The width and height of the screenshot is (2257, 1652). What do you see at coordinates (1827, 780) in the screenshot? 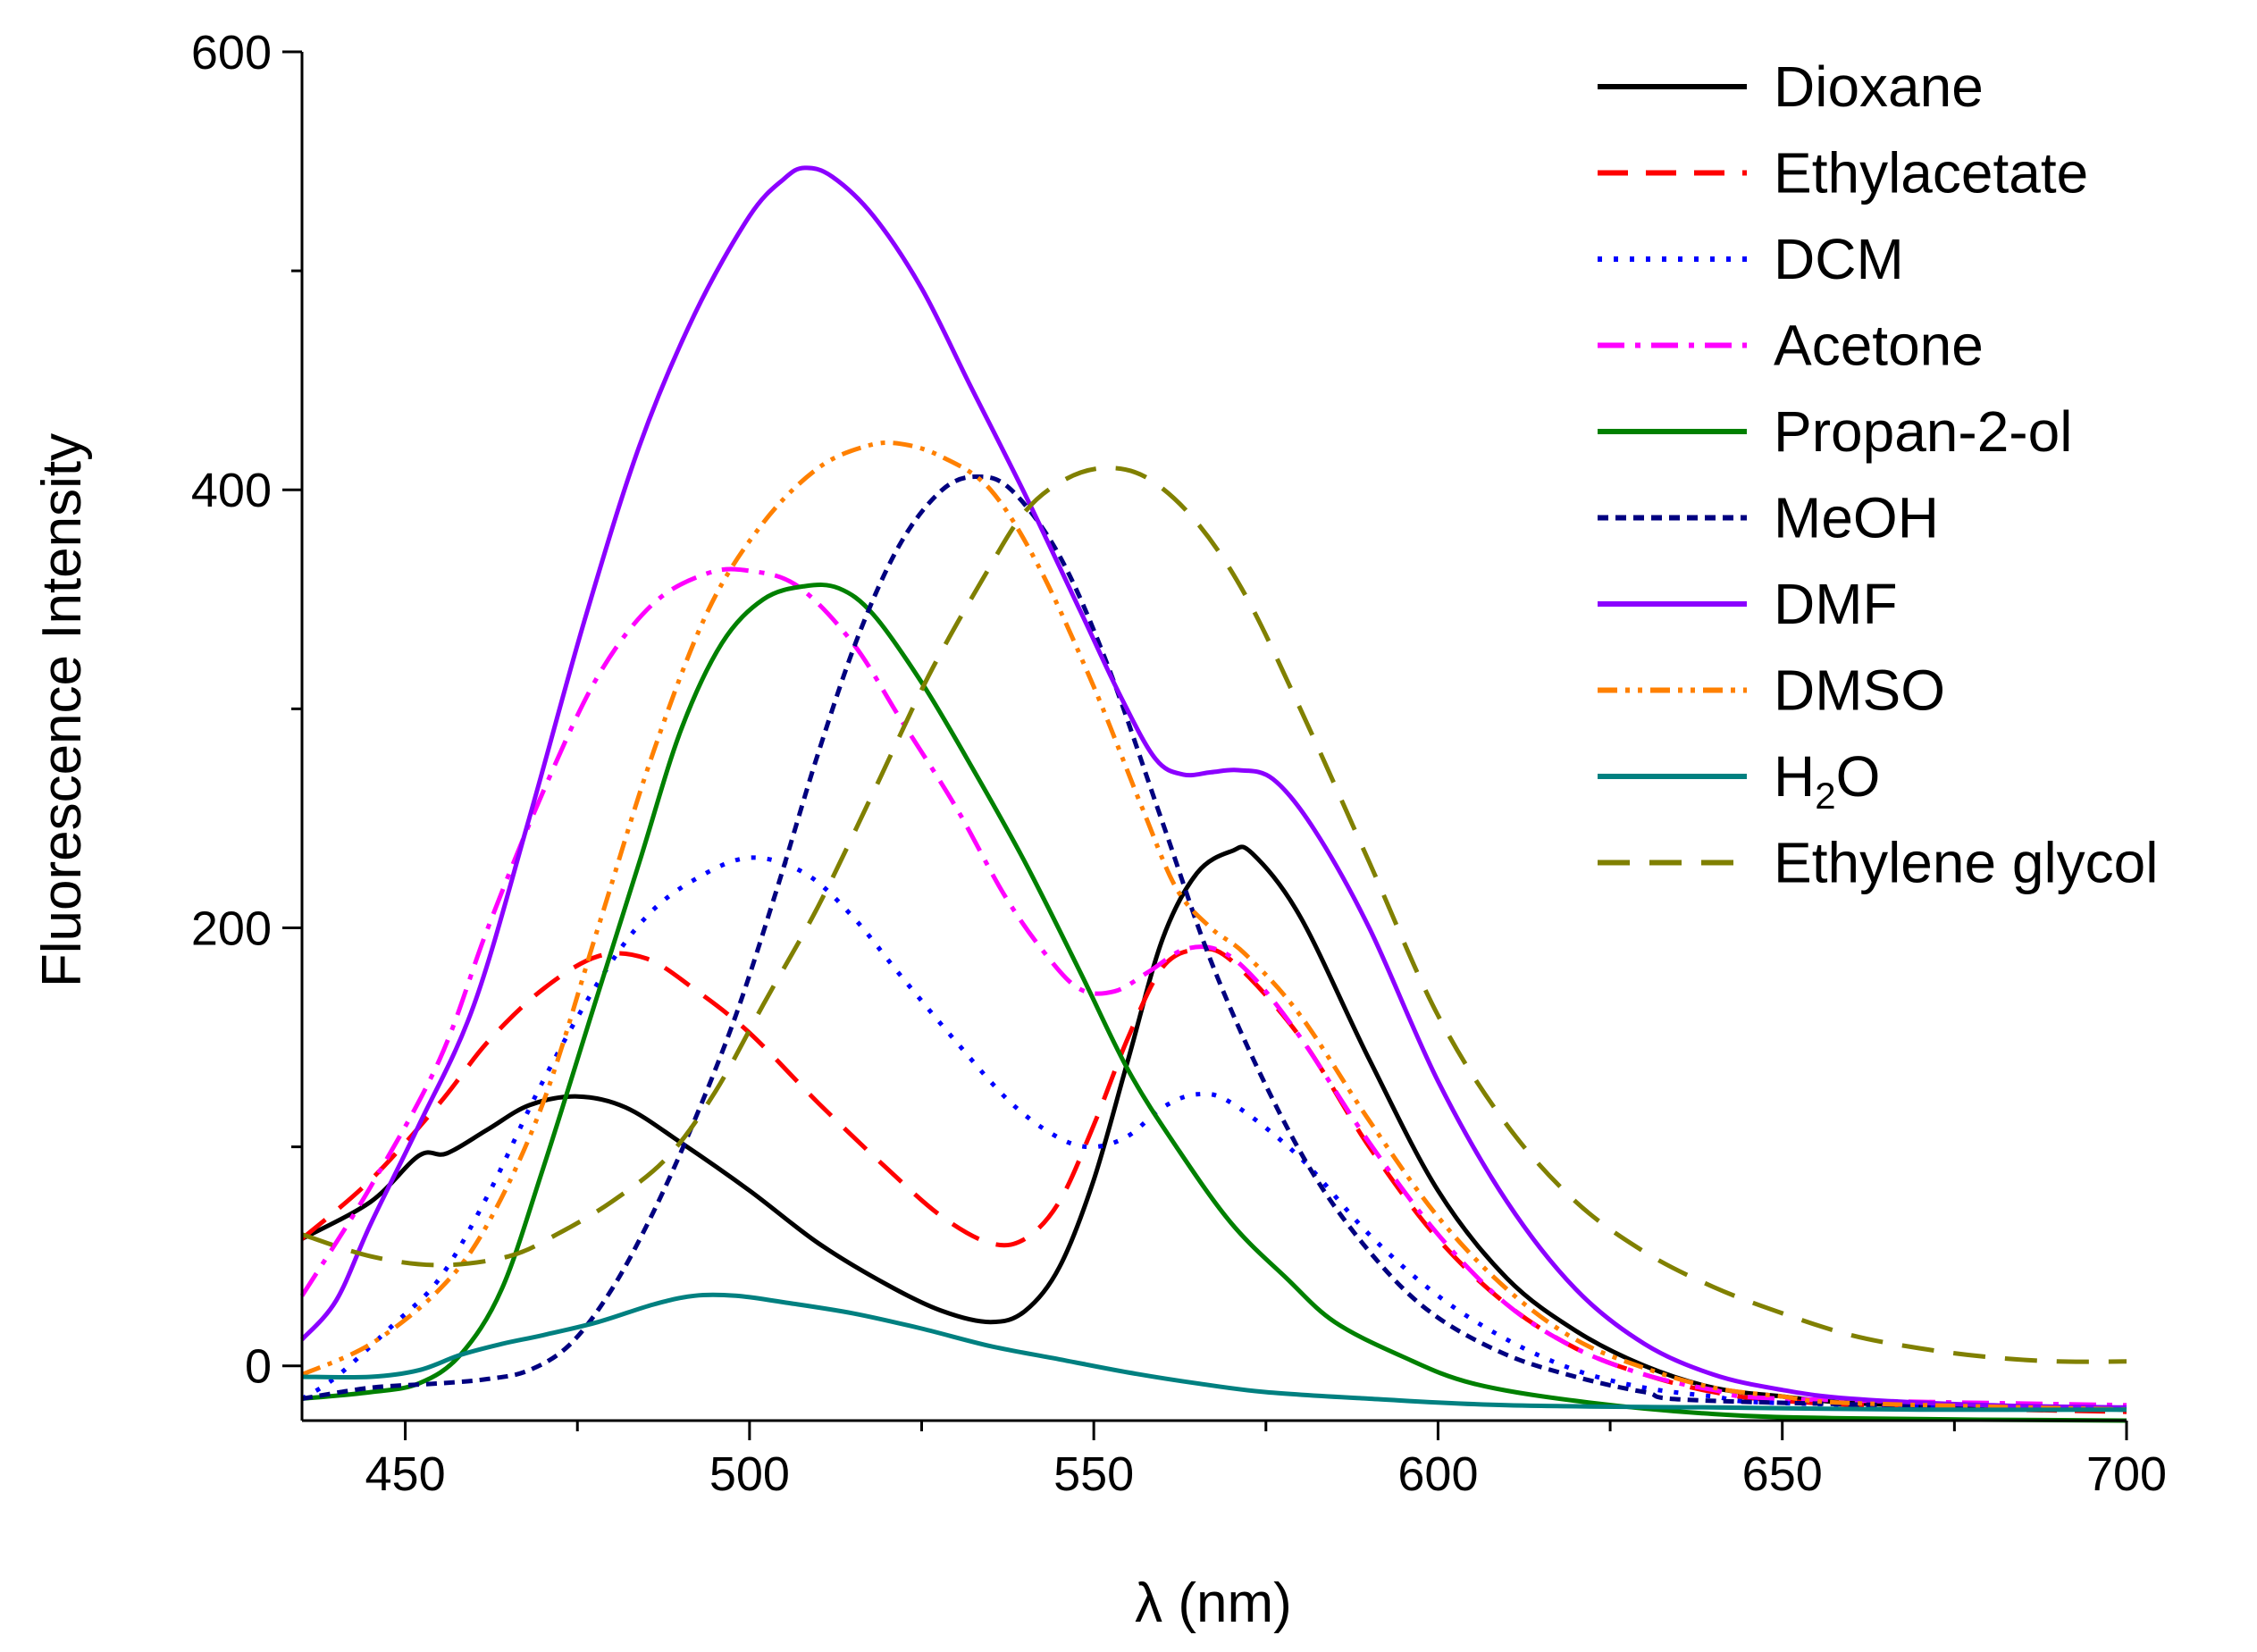
I see `legend-label-h2o: H2O` at bounding box center [1827, 780].